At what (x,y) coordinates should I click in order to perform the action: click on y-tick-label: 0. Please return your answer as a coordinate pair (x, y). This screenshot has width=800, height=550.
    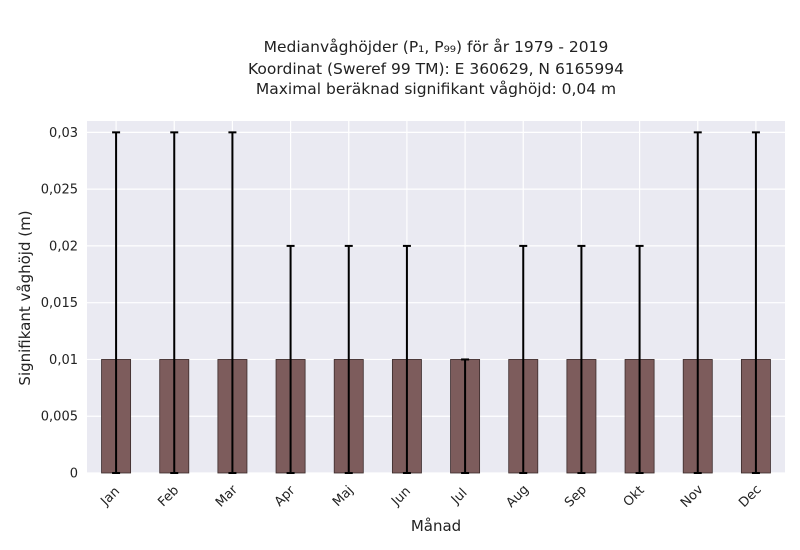
    Looking at the image, I should click on (74, 474).